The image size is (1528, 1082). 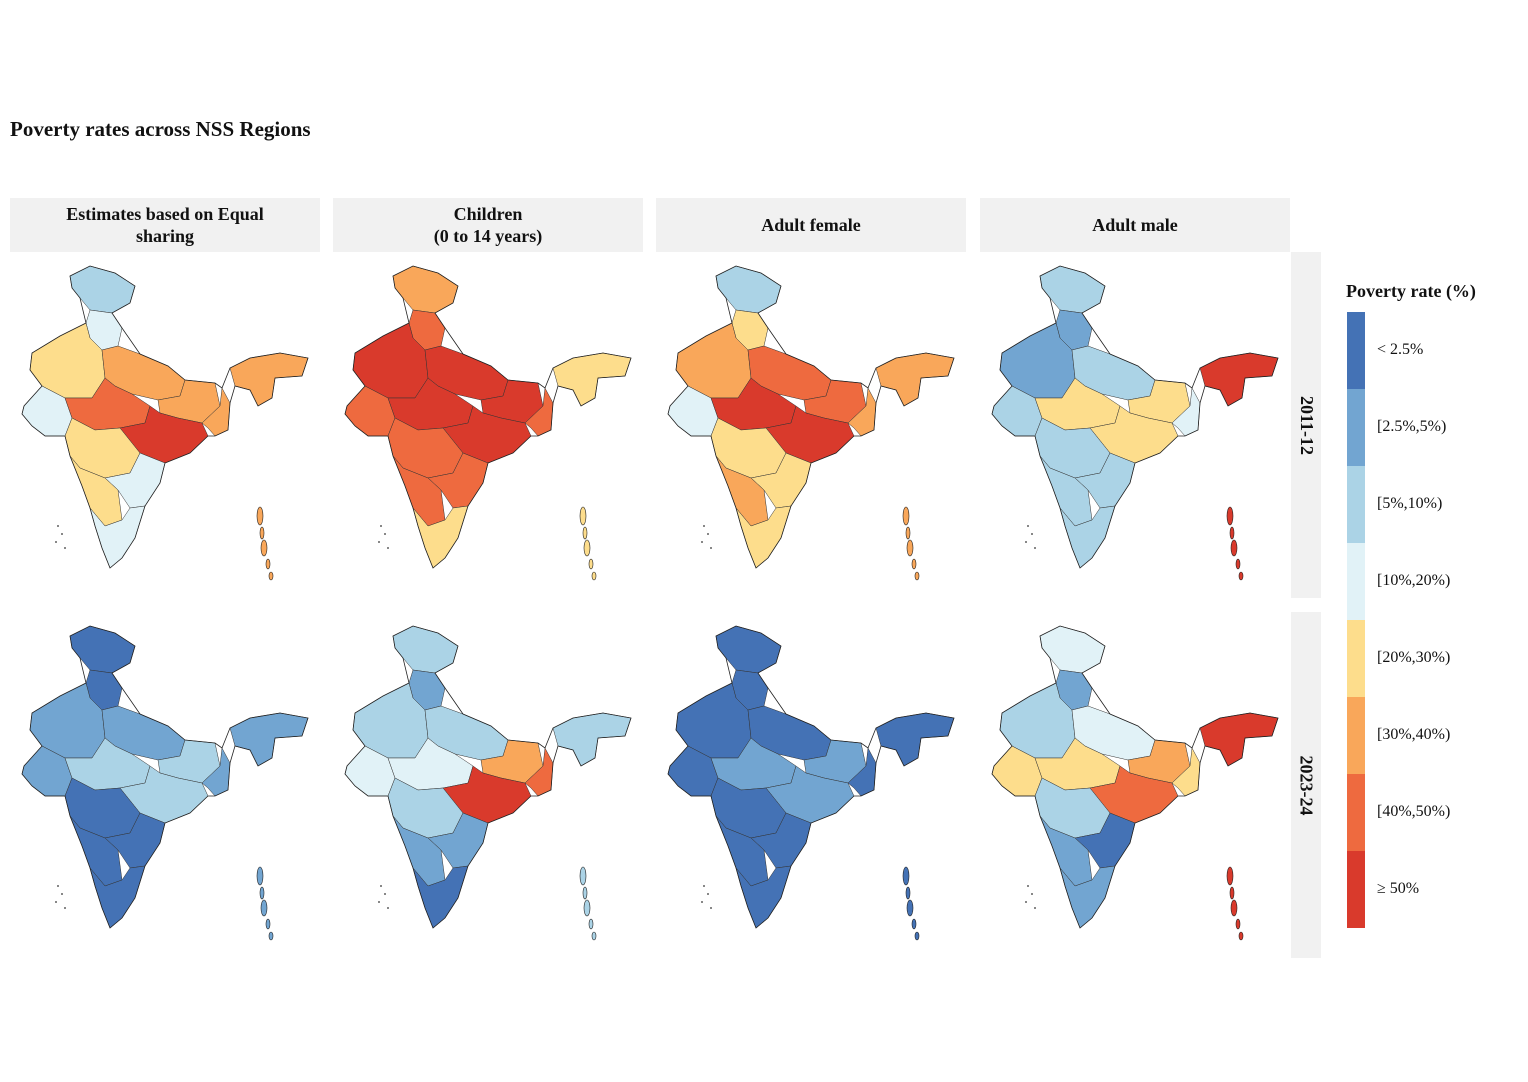 I want to click on map-svg-y2023-children, so click(x=488, y=783).